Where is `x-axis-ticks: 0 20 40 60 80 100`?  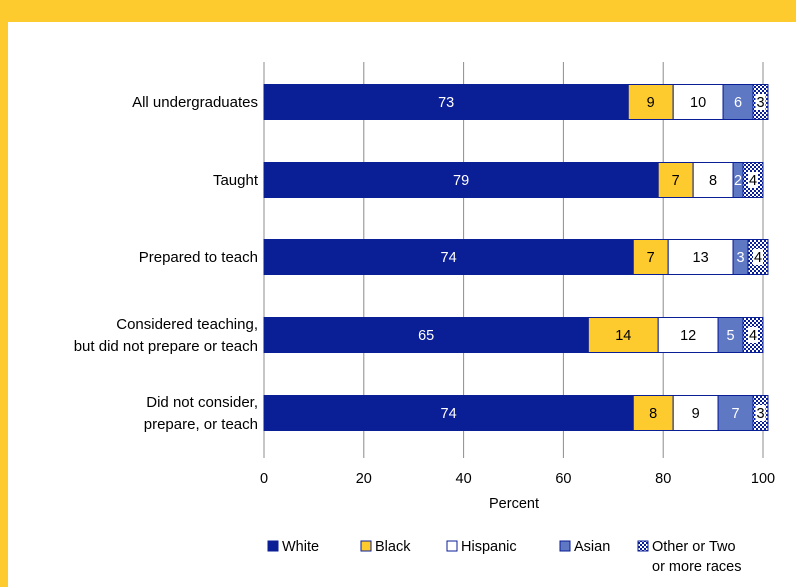 x-axis-ticks: 0 20 40 60 80 100 is located at coordinates (517, 479).